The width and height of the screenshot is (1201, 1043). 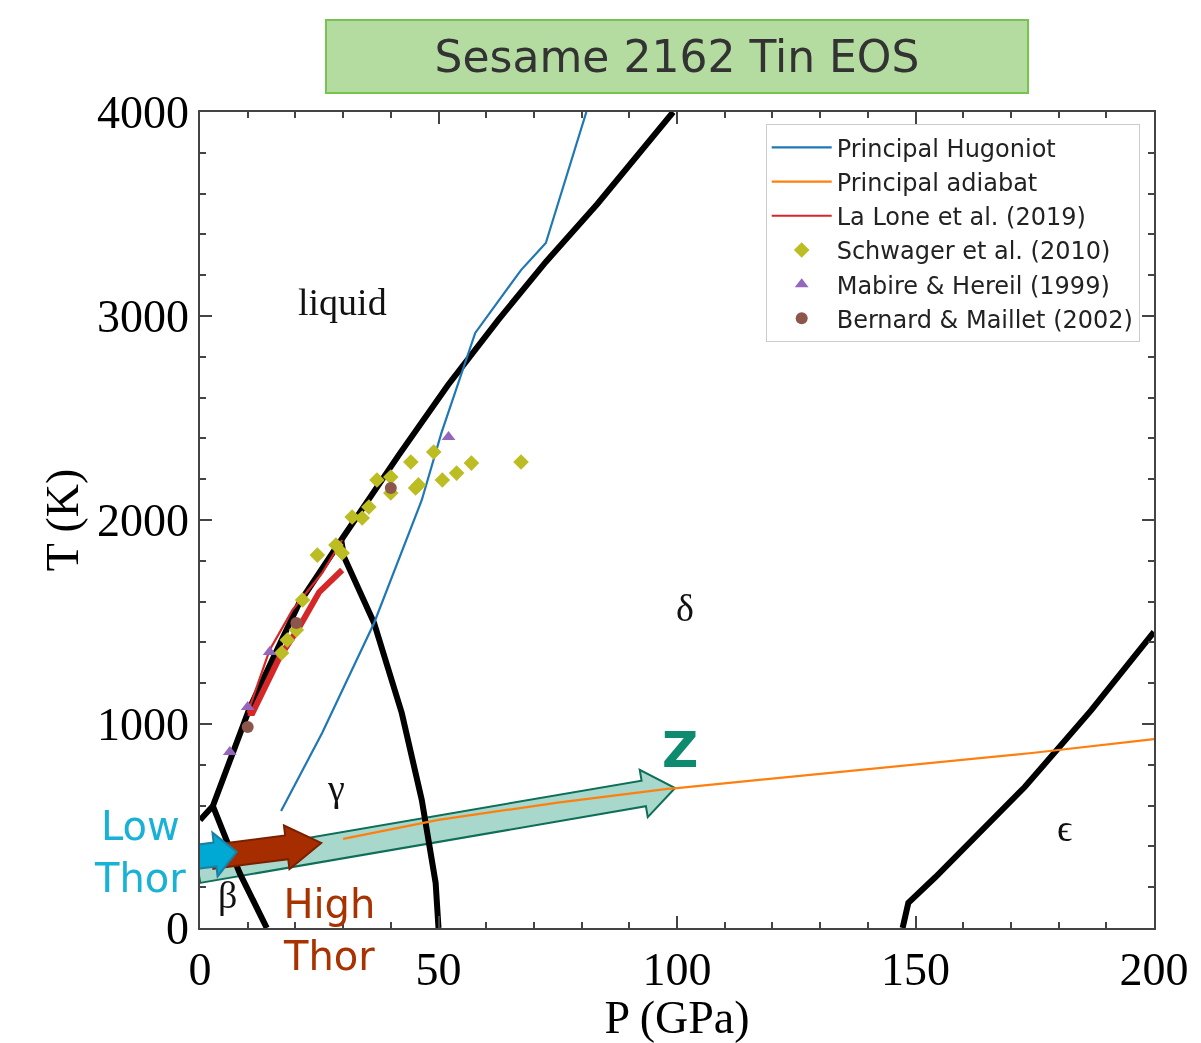 What do you see at coordinates (984, 319) in the screenshot?
I see `legend-label: Bernard & Maillet (2002)` at bounding box center [984, 319].